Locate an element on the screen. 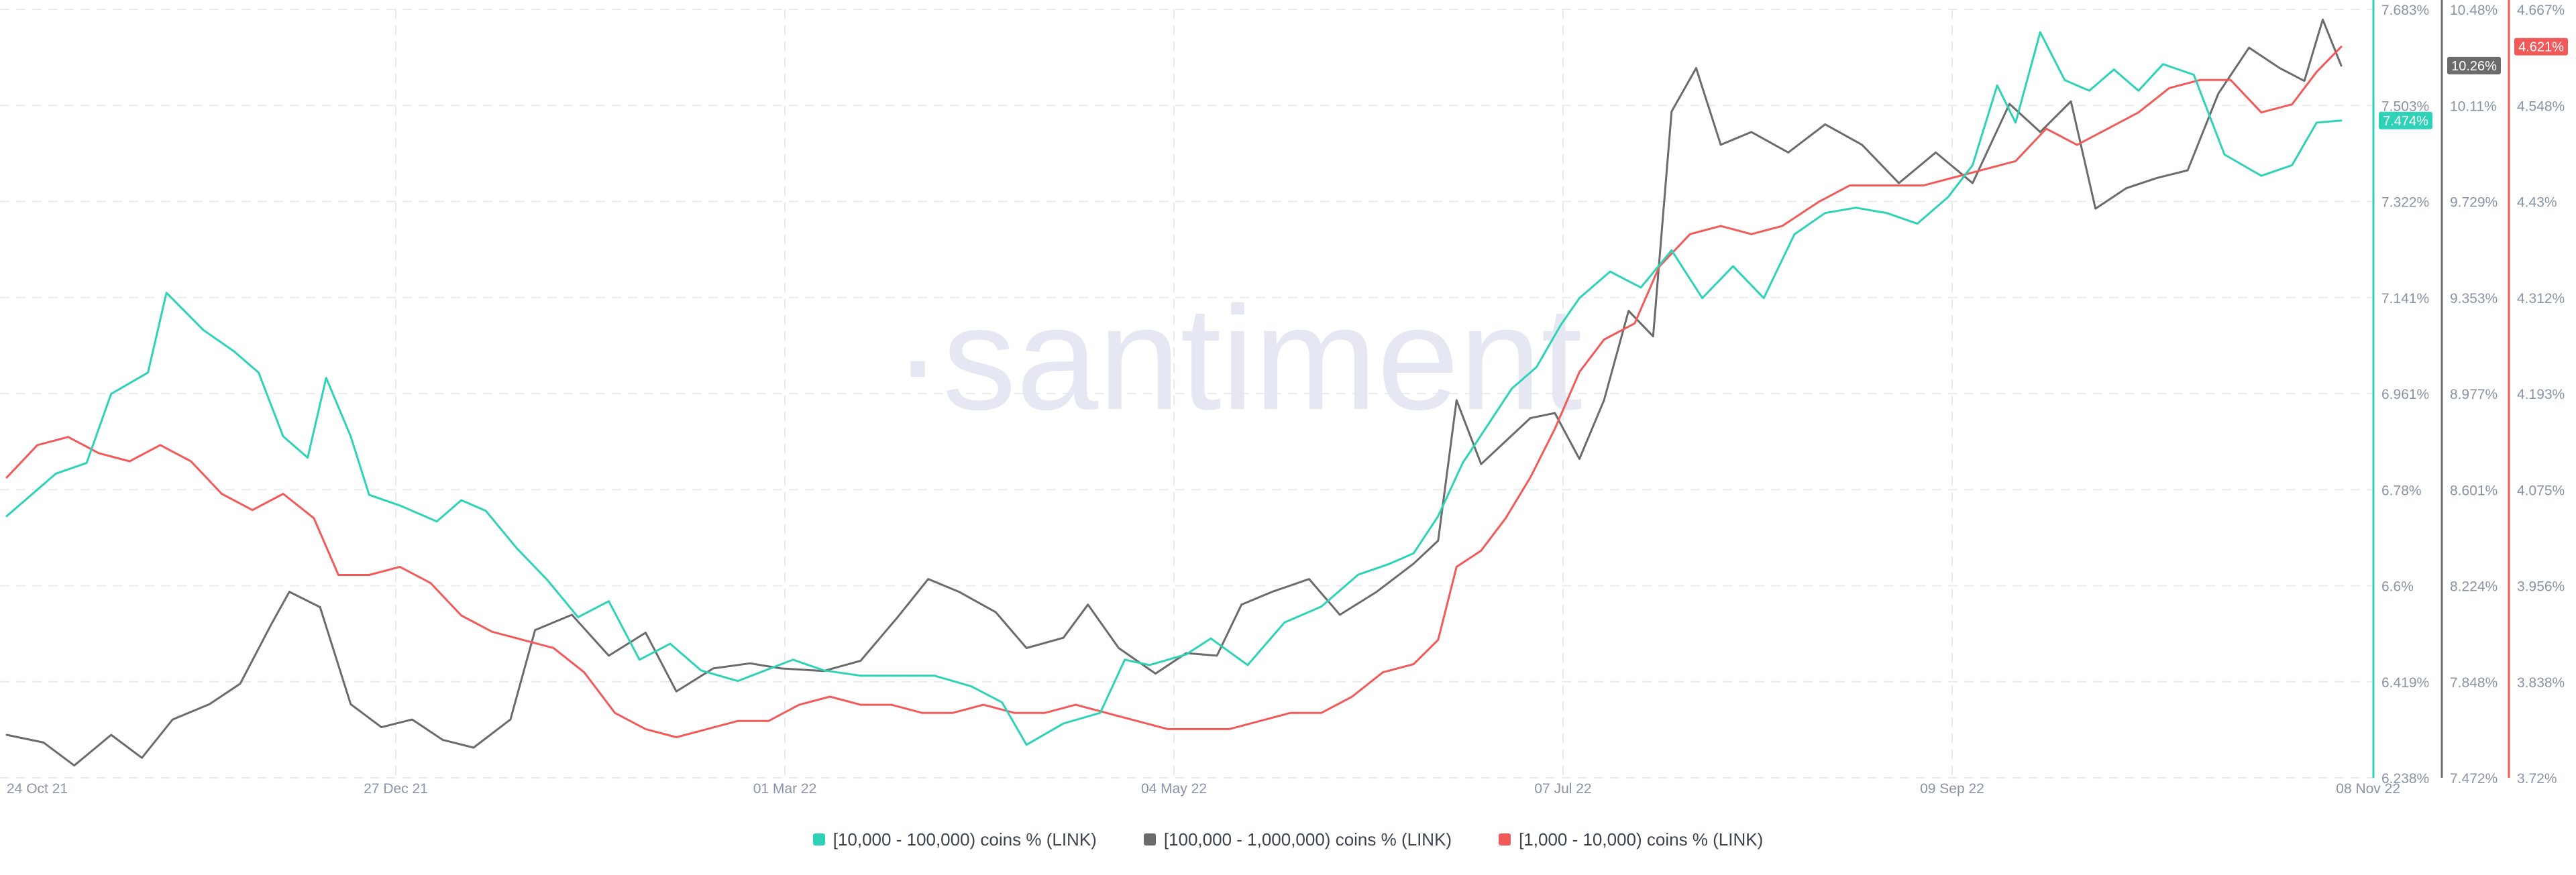 The height and width of the screenshot is (875, 2576). y-tick-label-red: 4.43% is located at coordinates (2537, 203).